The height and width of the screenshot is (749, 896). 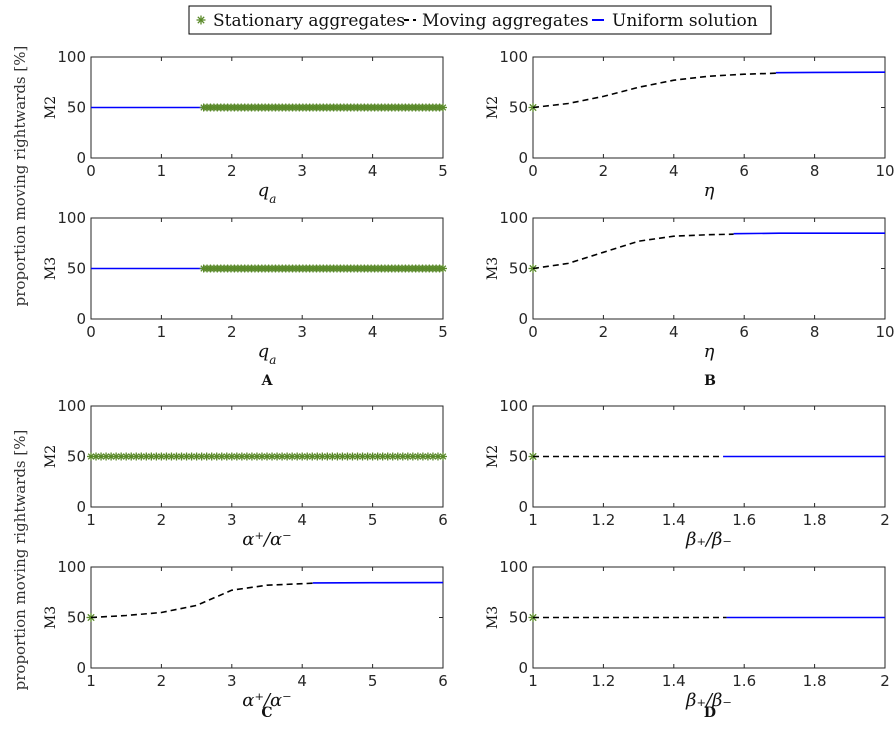 What do you see at coordinates (674, 520) in the screenshot?
I see `x-tick-label: 1.4` at bounding box center [674, 520].